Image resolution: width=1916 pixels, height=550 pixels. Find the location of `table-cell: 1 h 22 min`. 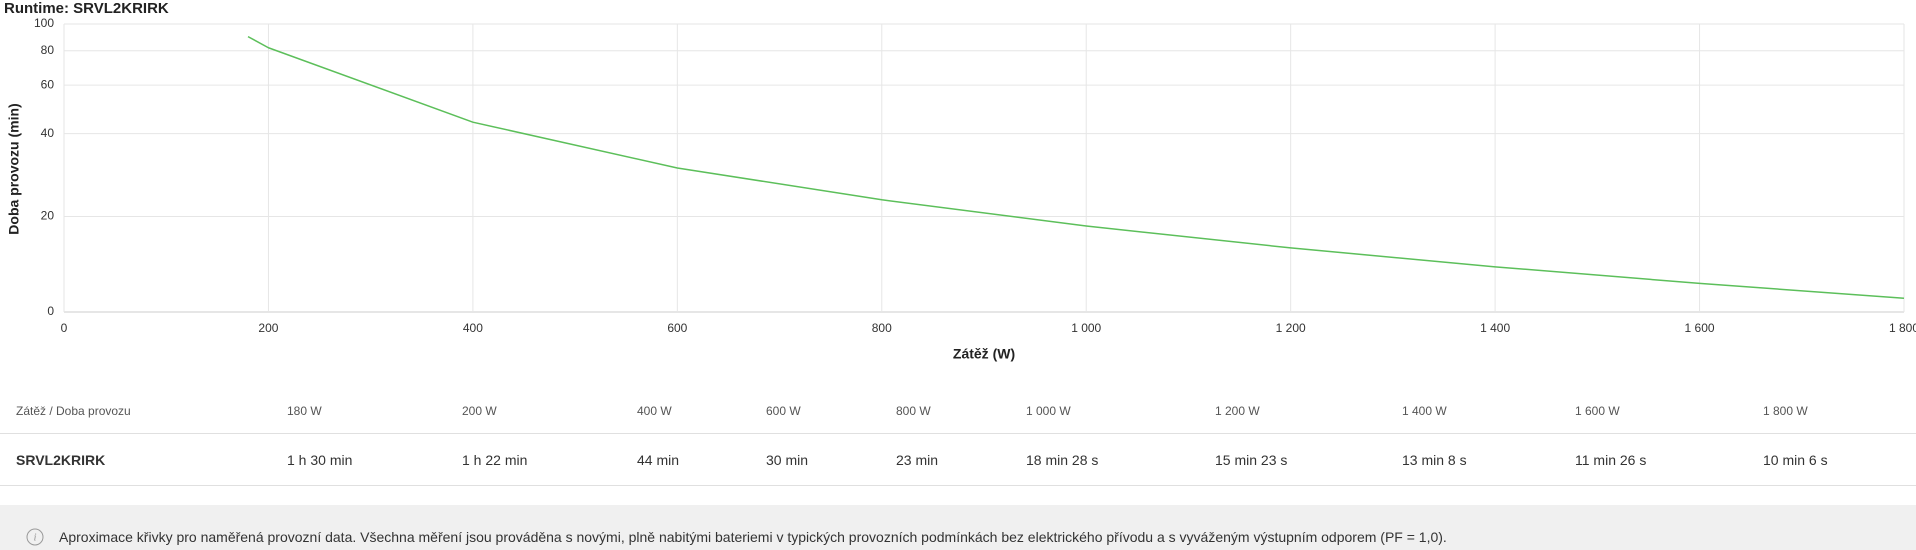

table-cell: 1 h 22 min is located at coordinates (495, 460).